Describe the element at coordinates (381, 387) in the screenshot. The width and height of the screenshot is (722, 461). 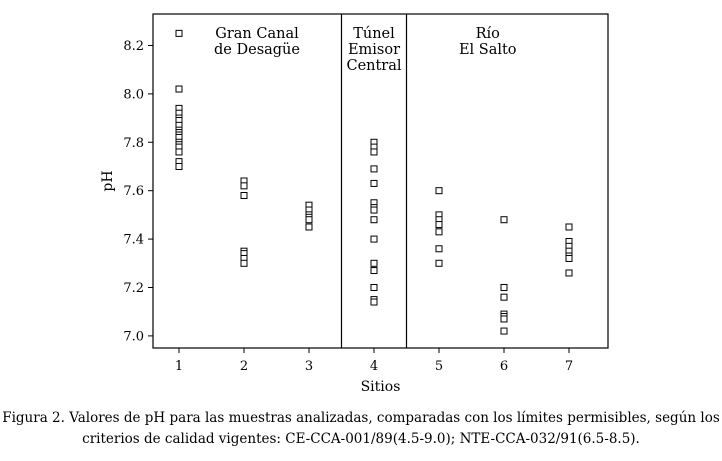
I see `x-axis-title: Sitios` at that location.